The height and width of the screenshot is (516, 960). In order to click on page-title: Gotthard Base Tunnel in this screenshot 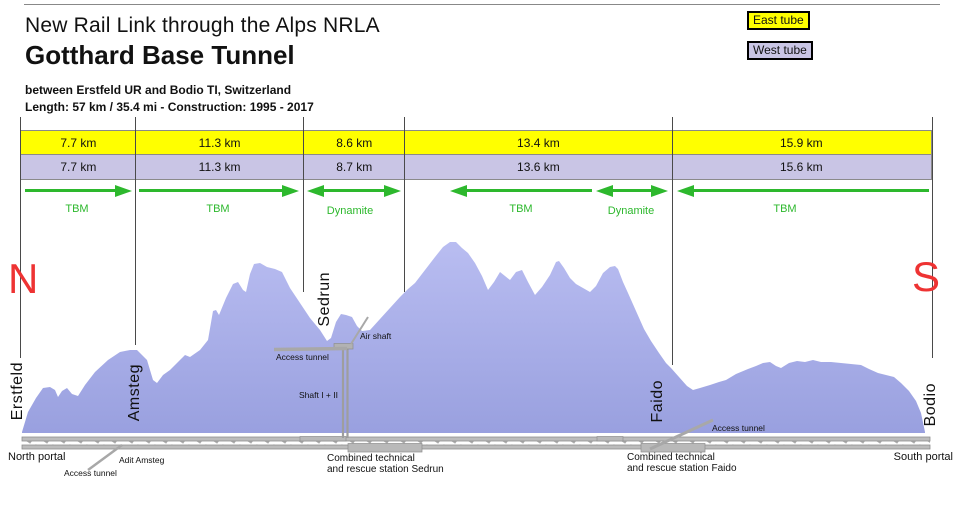, I will do `click(160, 55)`.